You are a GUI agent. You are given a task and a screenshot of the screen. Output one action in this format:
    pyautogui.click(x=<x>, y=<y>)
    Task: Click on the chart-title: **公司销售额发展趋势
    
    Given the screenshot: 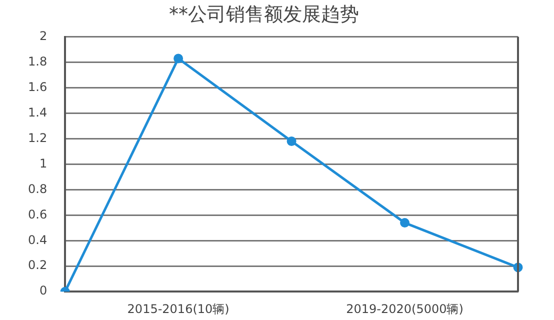 What is the action you would take?
    pyautogui.click(x=264, y=14)
    